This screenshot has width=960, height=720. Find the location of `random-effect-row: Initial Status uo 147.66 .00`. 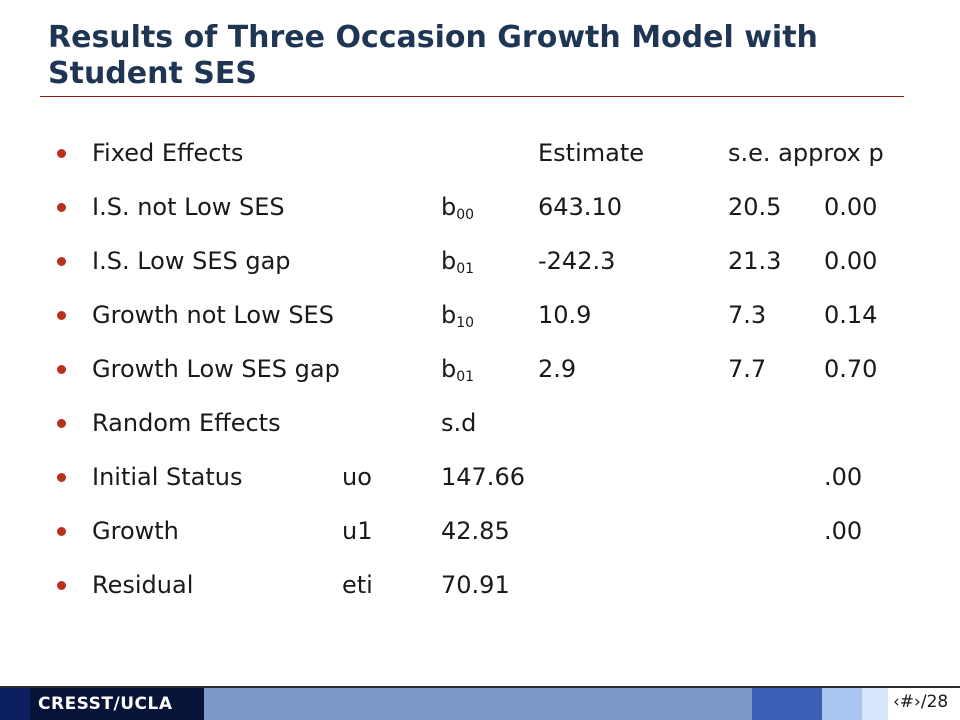

random-effect-row: Initial Status uo 147.66 .00 is located at coordinates (480, 482).